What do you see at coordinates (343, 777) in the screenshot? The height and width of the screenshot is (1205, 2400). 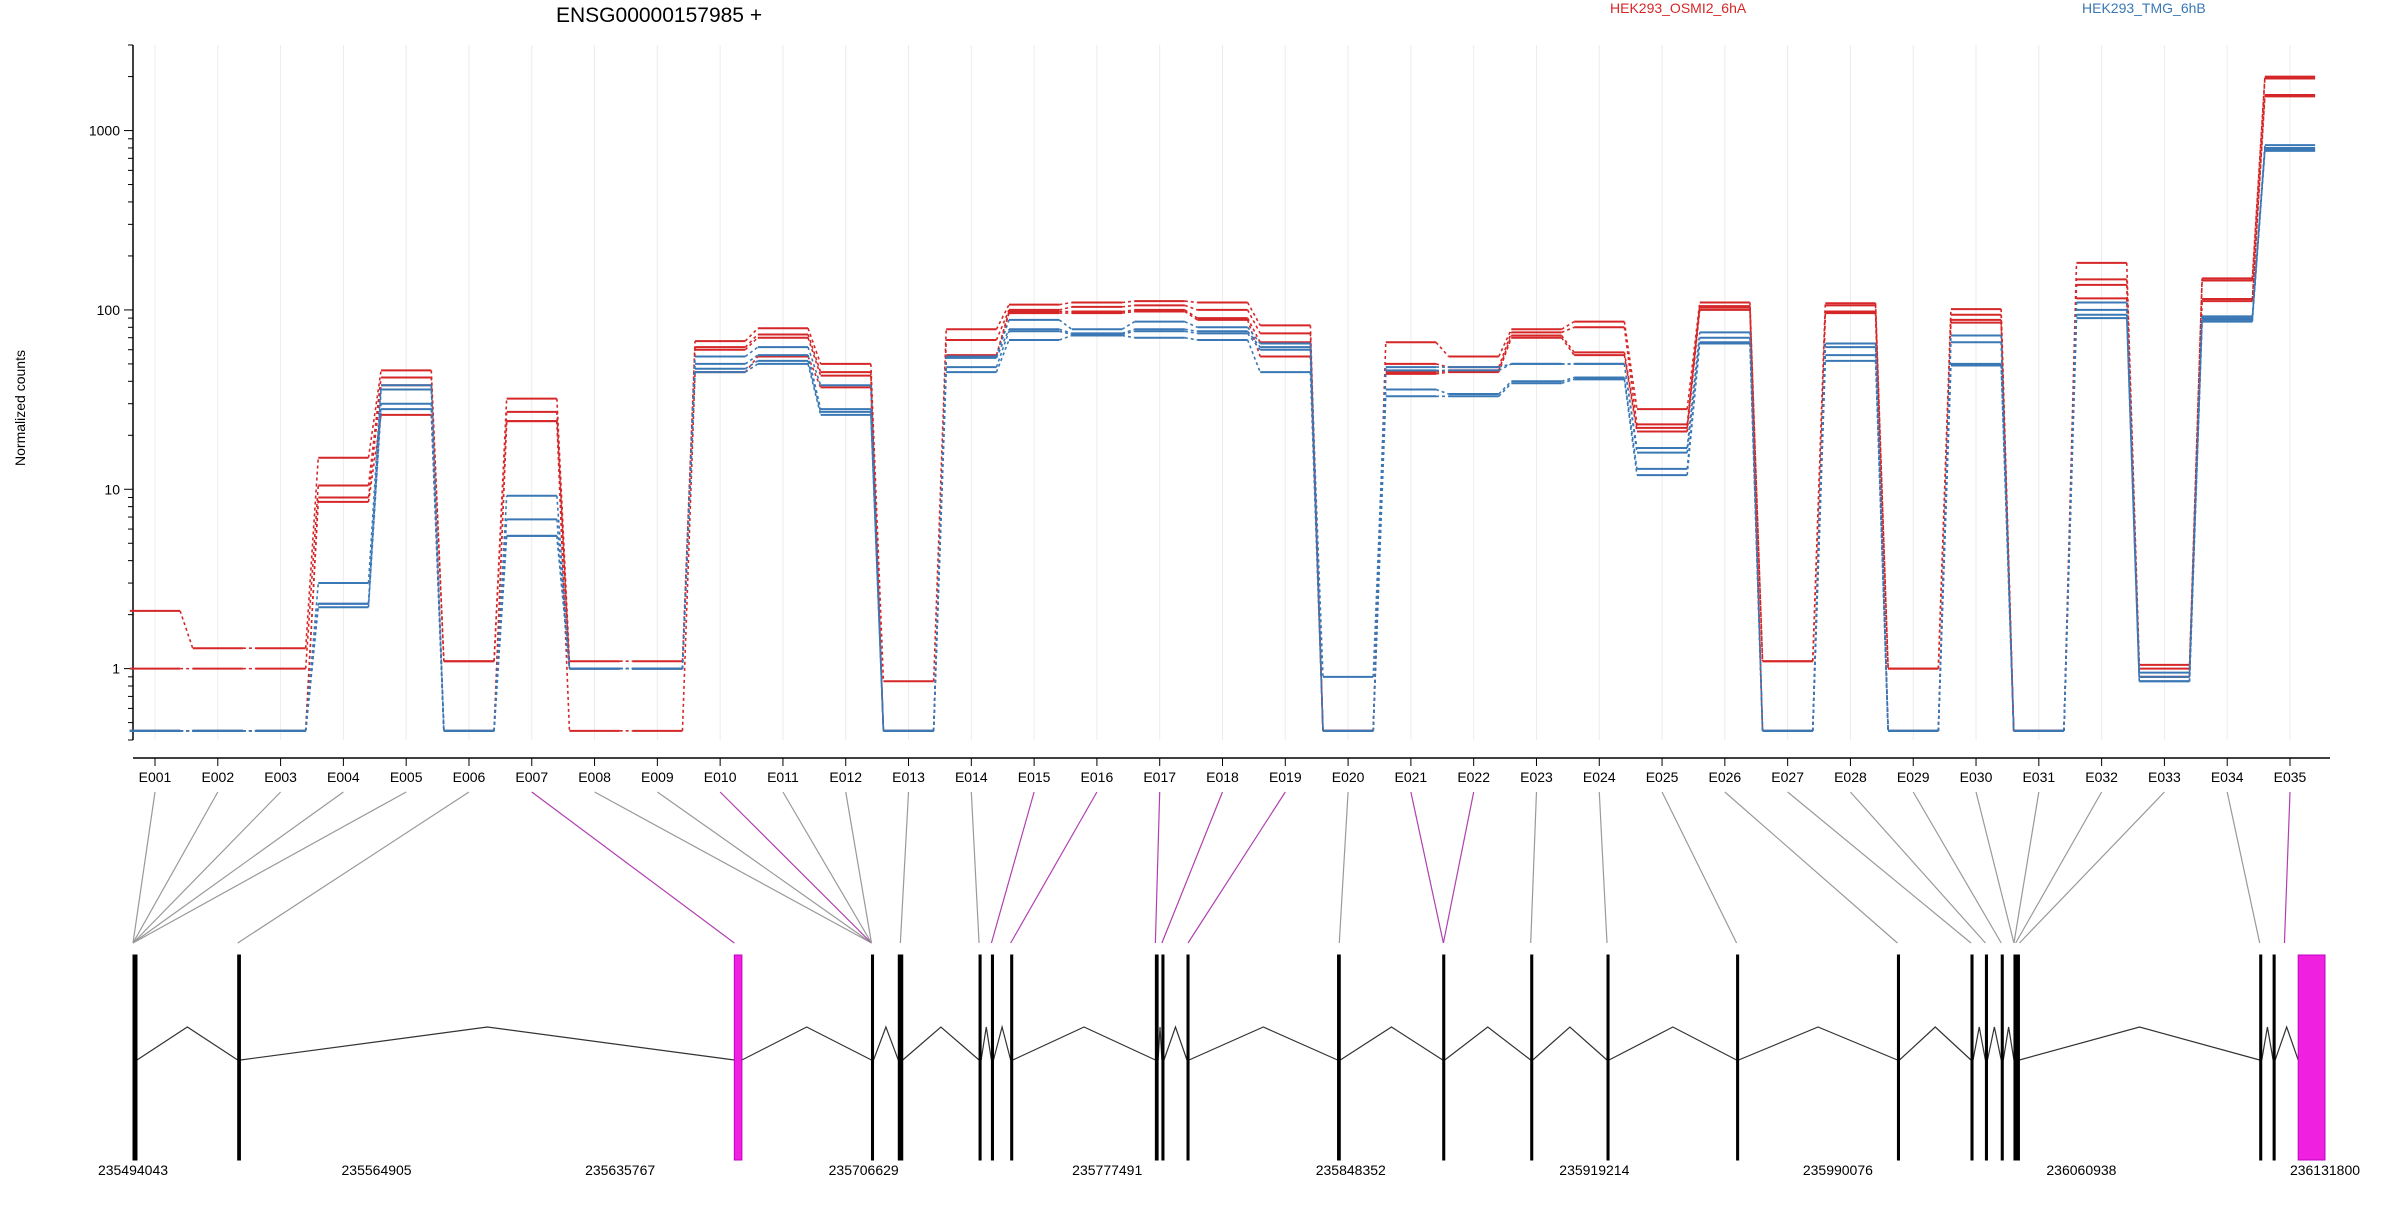 I see `x-tick-label-e004: E004` at bounding box center [343, 777].